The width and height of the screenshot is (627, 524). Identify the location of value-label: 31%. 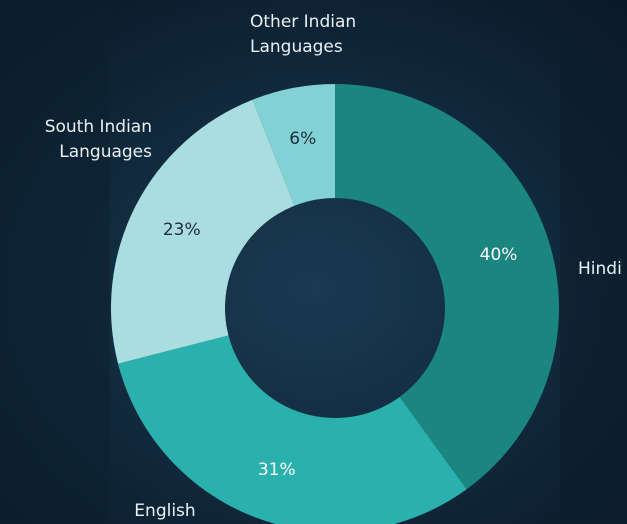
(277, 470).